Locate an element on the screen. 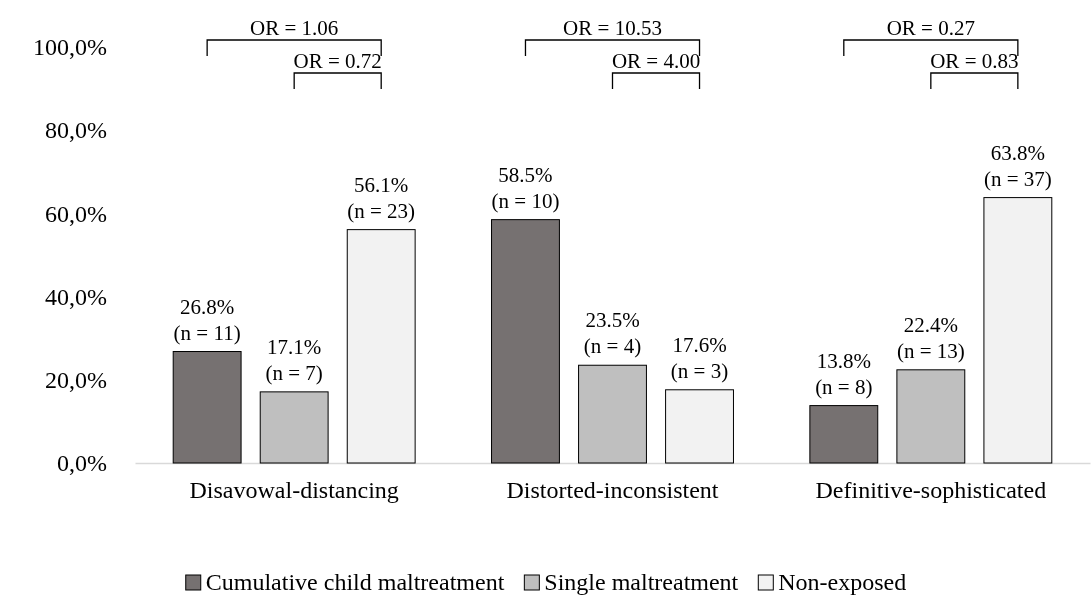 The height and width of the screenshot is (601, 1092). data-label: 23.5% (n = 4) is located at coordinates (612, 333).